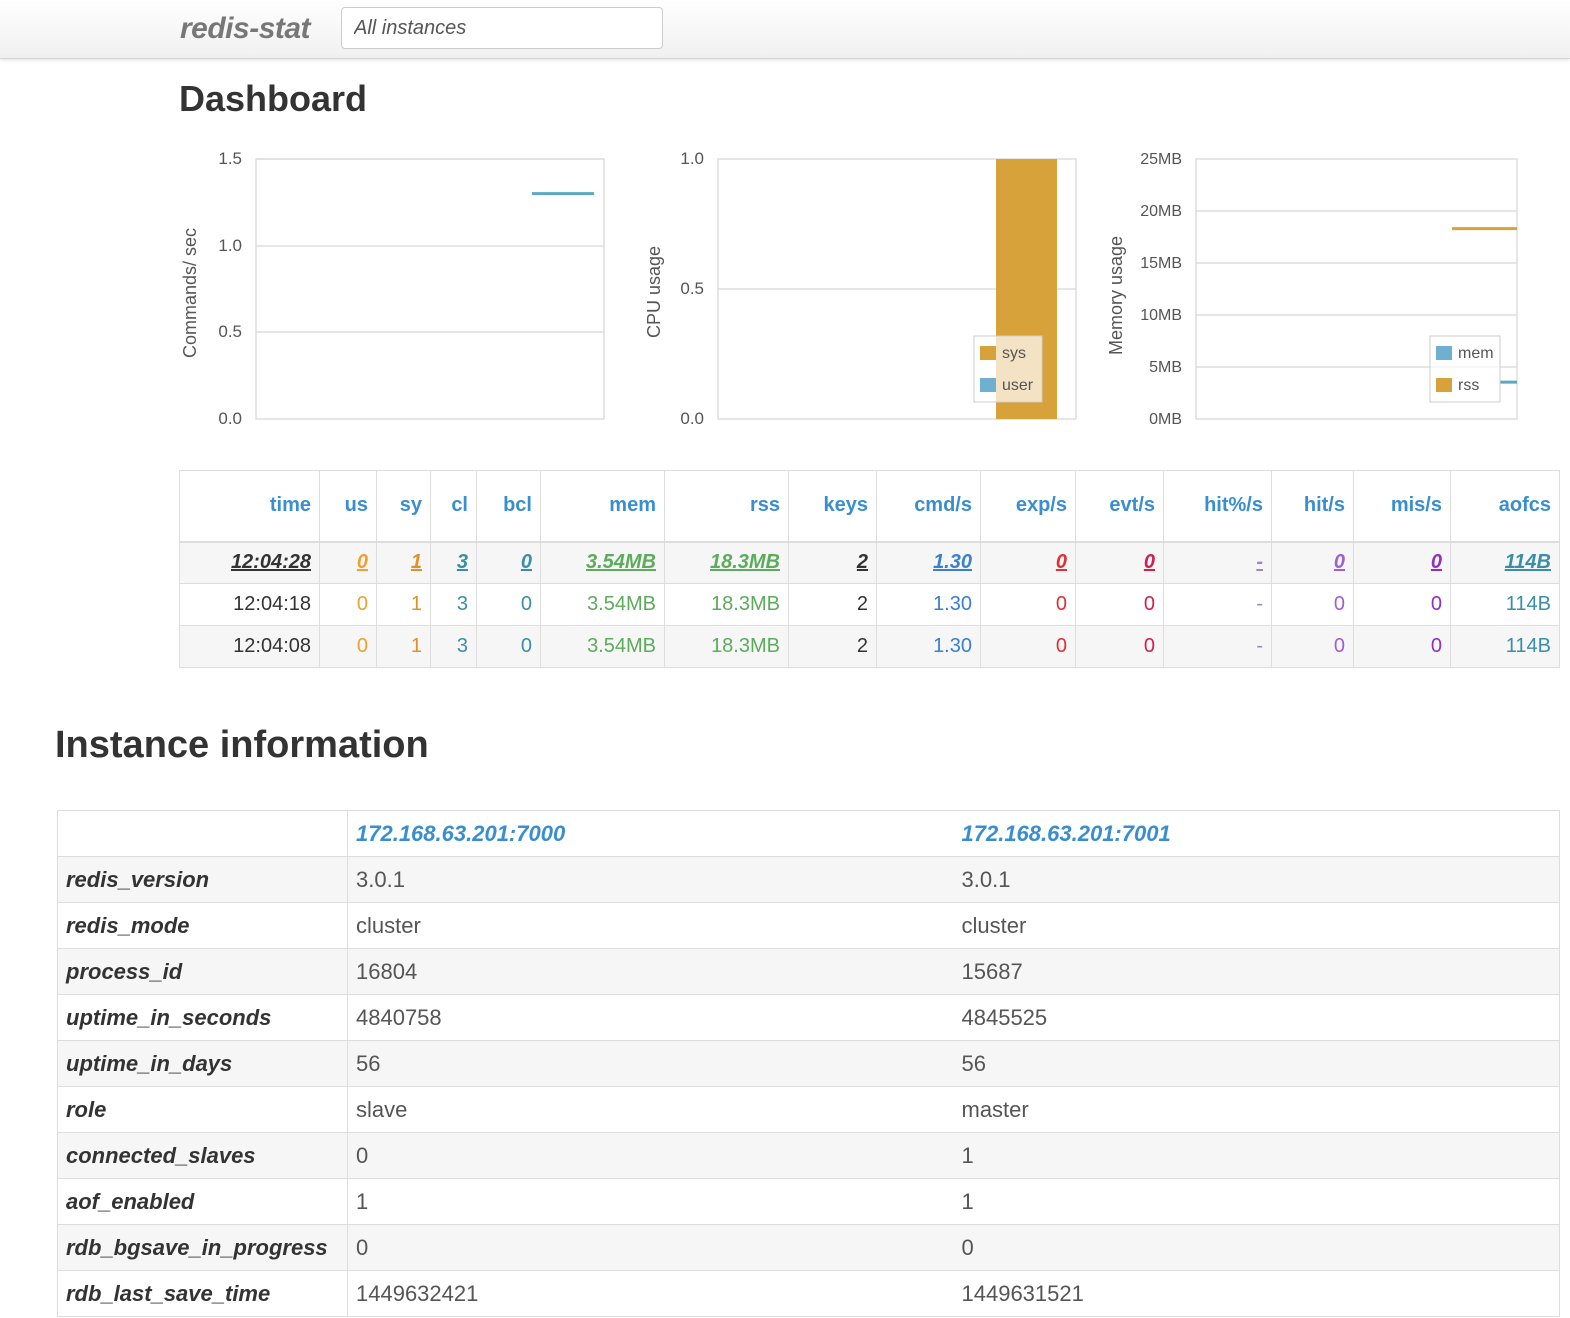 This screenshot has height=1318, width=1570. Describe the element at coordinates (202, 1247) in the screenshot. I see `info-key: rdb_bgsave_in_progress` at that location.